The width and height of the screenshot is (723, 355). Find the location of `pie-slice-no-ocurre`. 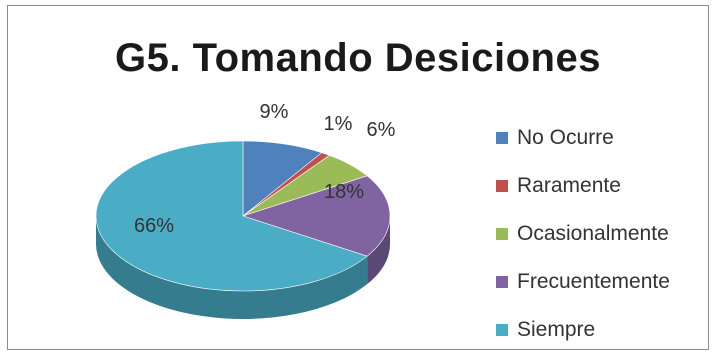

pie-slice-no-ocurre is located at coordinates (282, 178).